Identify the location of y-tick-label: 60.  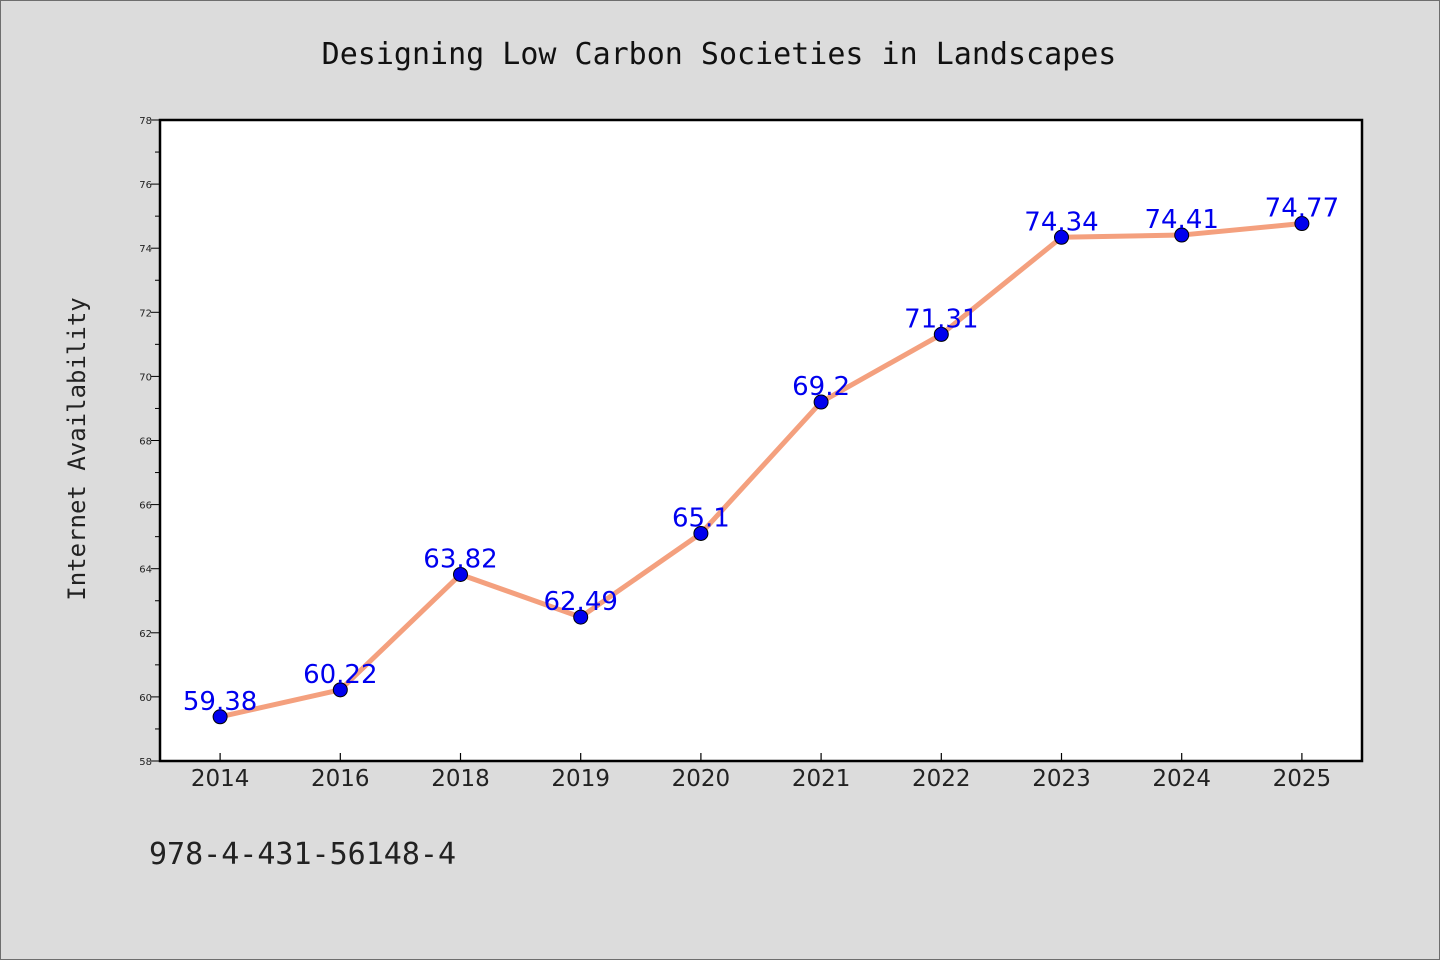
(145, 698).